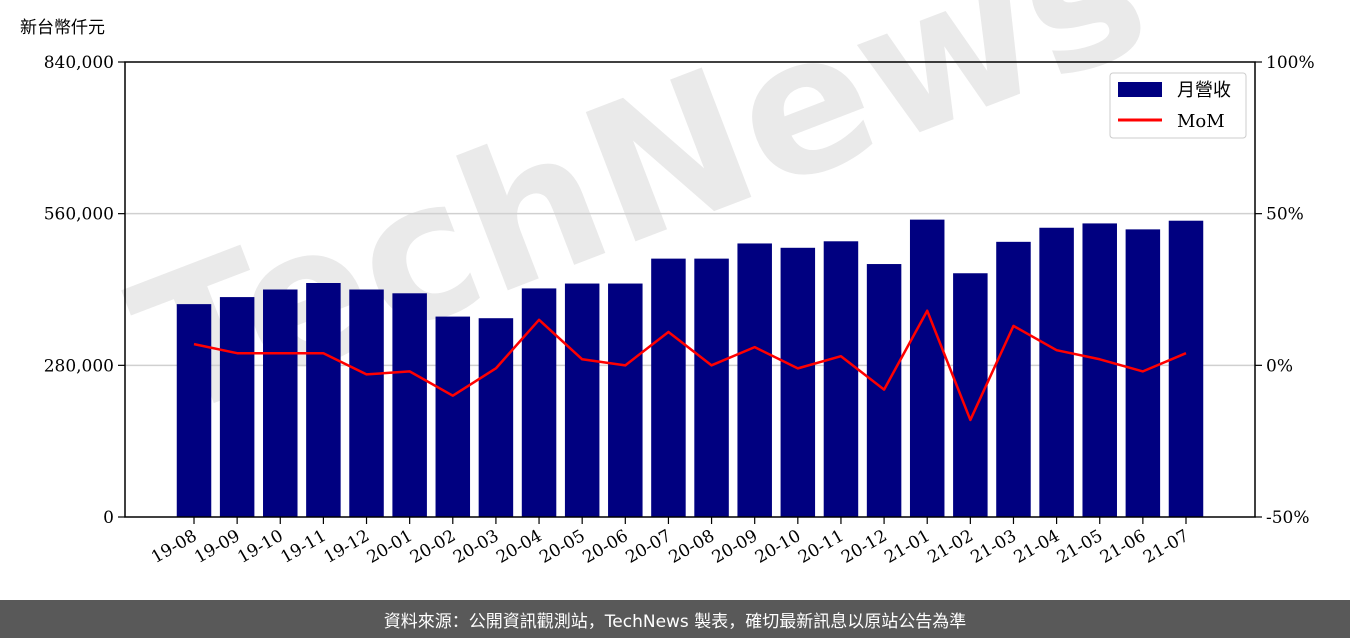 This screenshot has height=638, width=1350. Describe the element at coordinates (174, 547) in the screenshot. I see `x-tick-label: 19-08` at that location.